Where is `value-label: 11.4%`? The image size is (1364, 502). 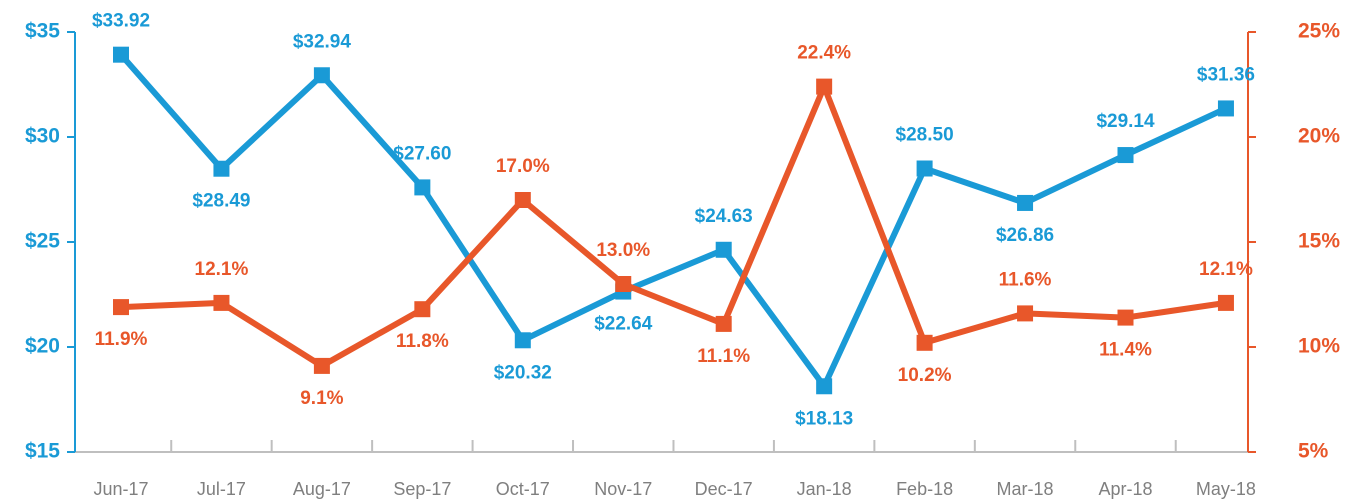
value-label: 11.4% is located at coordinates (1125, 350).